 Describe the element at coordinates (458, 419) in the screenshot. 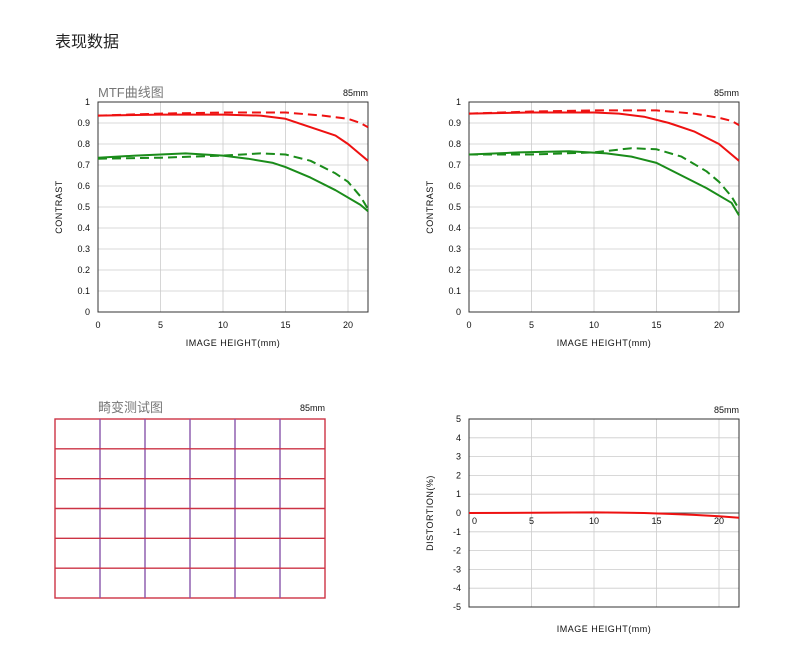

I see `y-tick-label: 5` at that location.